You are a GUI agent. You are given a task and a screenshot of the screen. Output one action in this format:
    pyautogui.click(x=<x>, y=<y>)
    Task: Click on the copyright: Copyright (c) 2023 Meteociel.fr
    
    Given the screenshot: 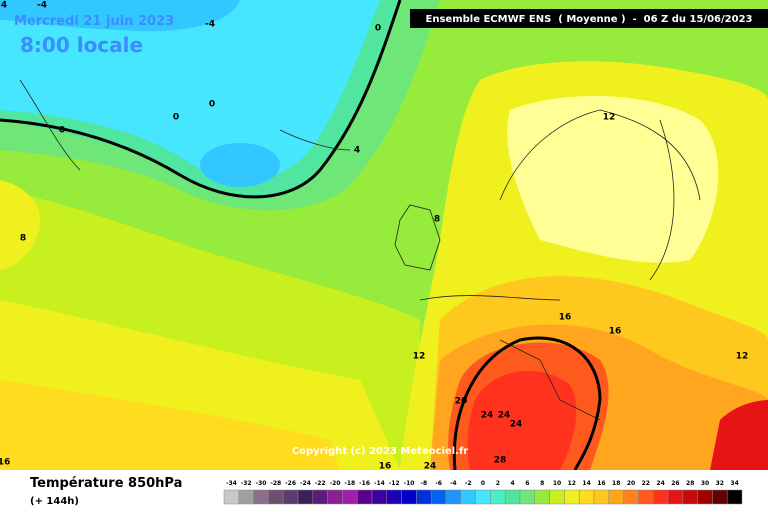 What is the action you would take?
    pyautogui.click(x=380, y=451)
    